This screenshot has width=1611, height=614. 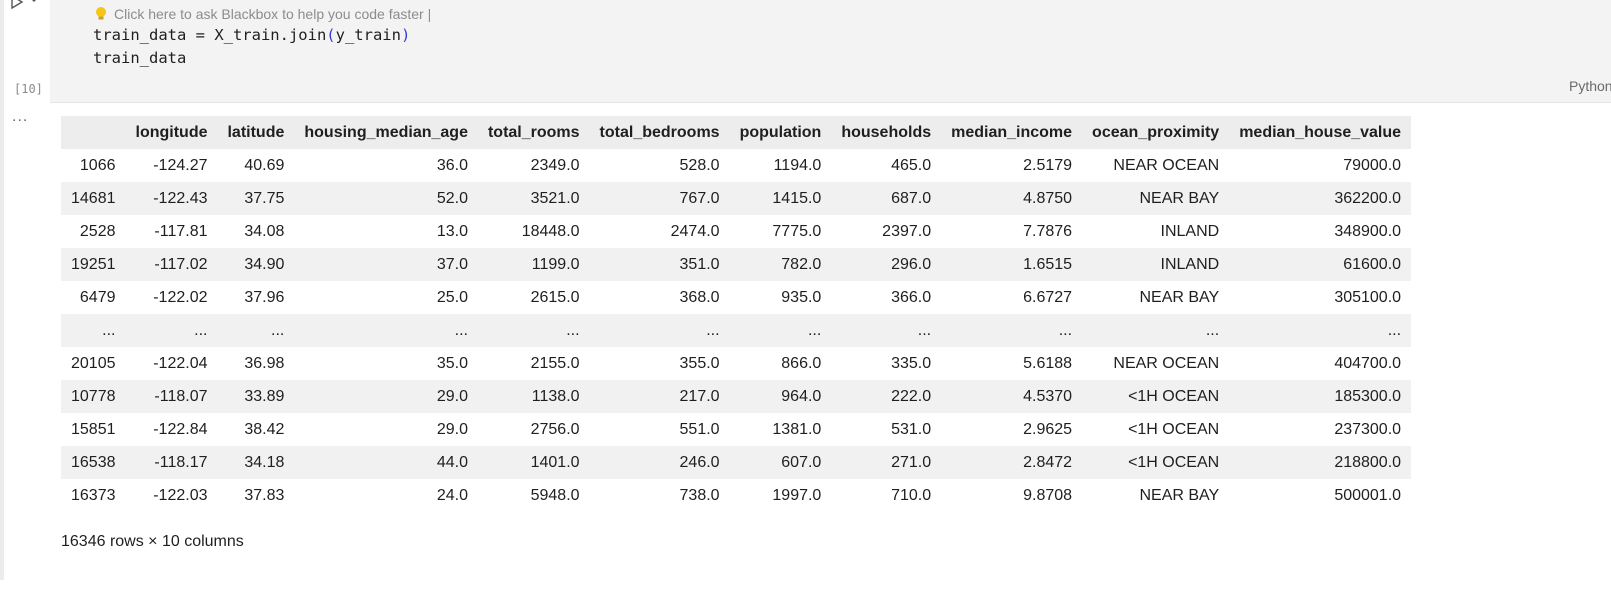 What do you see at coordinates (1048, 363) in the screenshot?
I see `table-cell: 5.6188` at bounding box center [1048, 363].